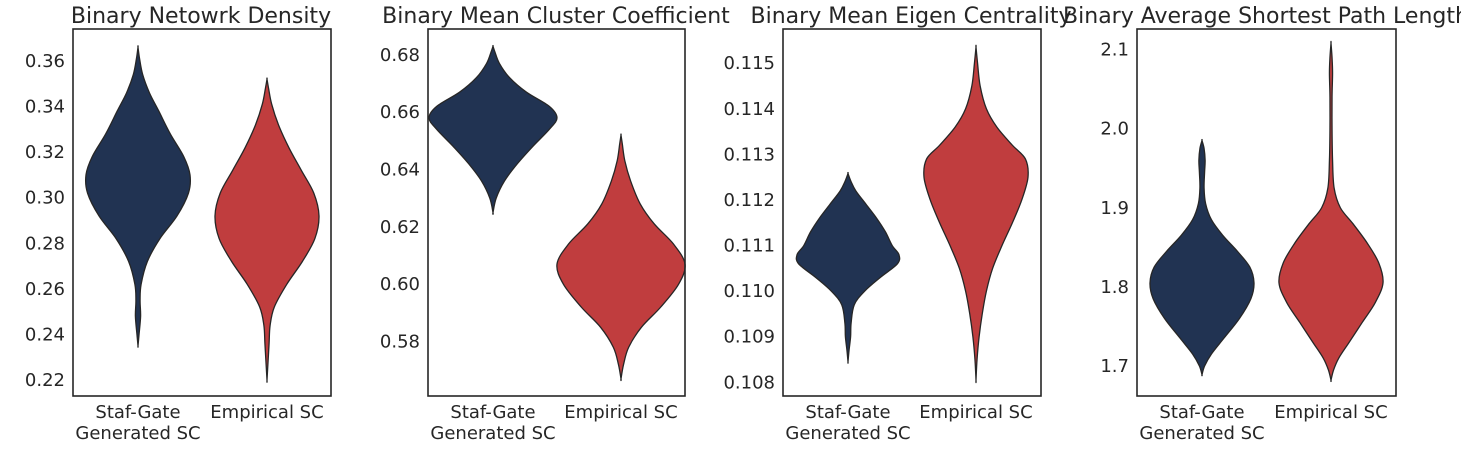  Describe the element at coordinates (400, 227) in the screenshot. I see `y-tick-label: 0.62` at that location.